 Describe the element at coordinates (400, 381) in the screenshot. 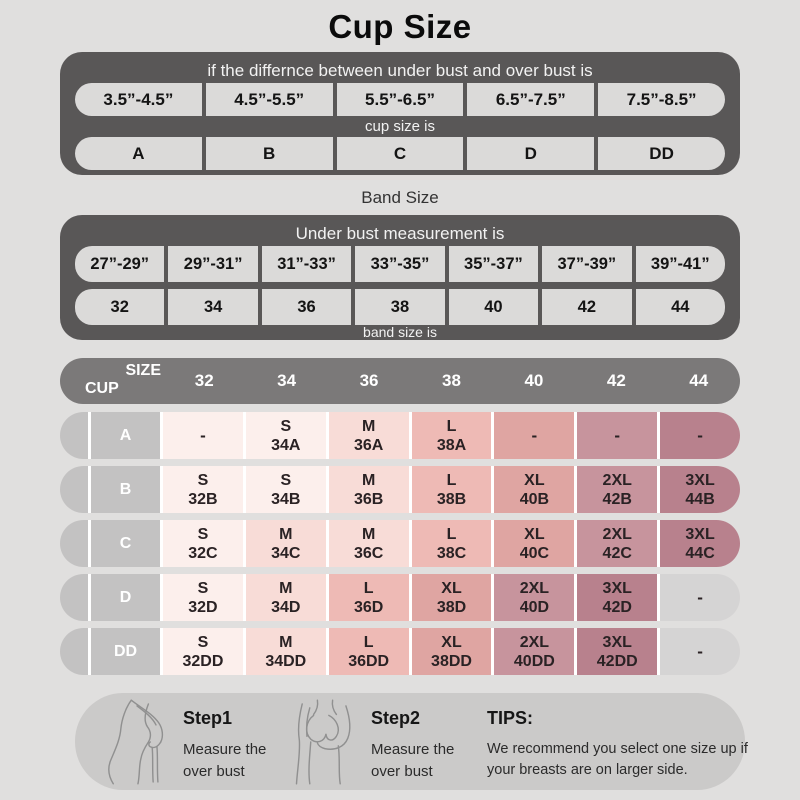

I see `size-matrix-header: SIZE CUP 32 34 36 38 40 42 44` at that location.